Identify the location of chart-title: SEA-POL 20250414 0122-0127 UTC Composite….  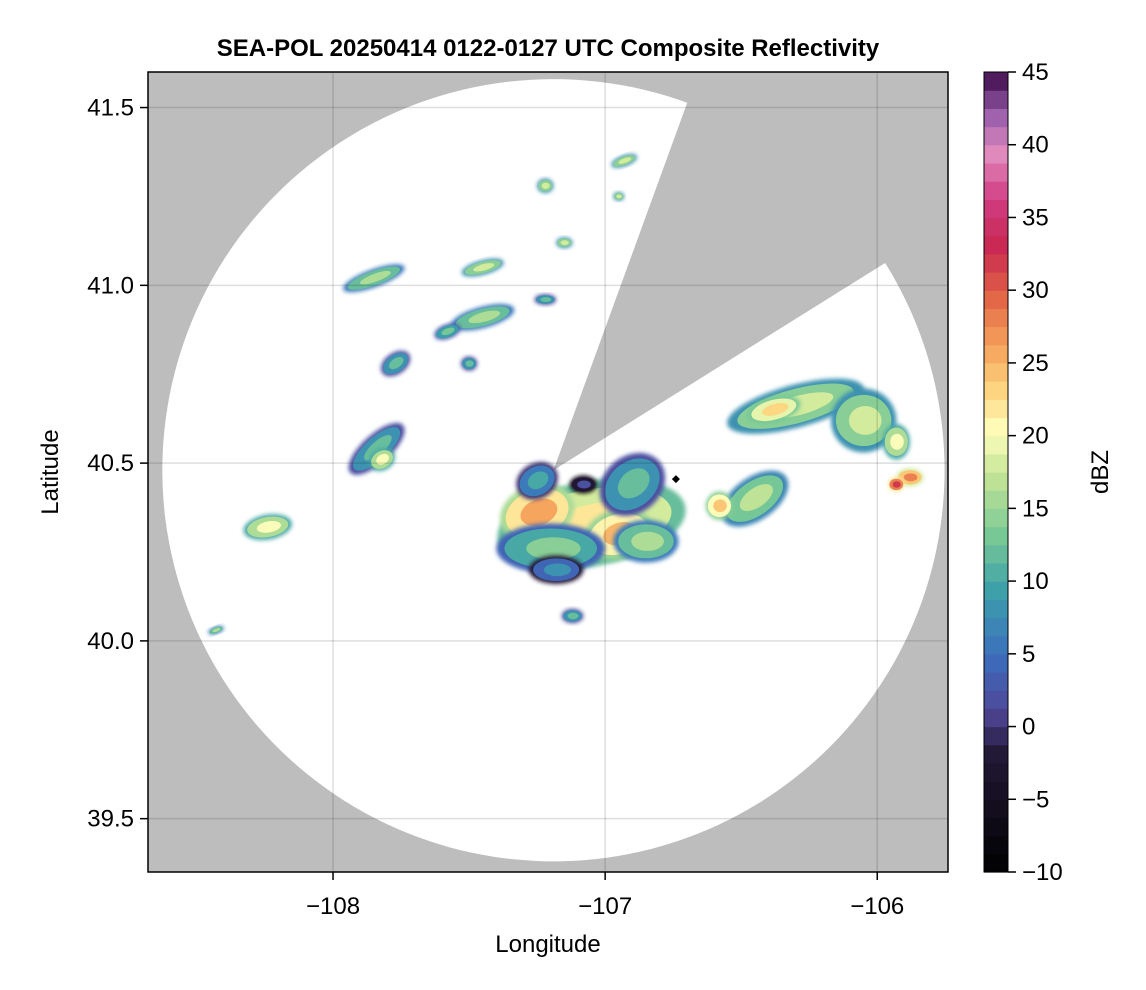
(548, 48).